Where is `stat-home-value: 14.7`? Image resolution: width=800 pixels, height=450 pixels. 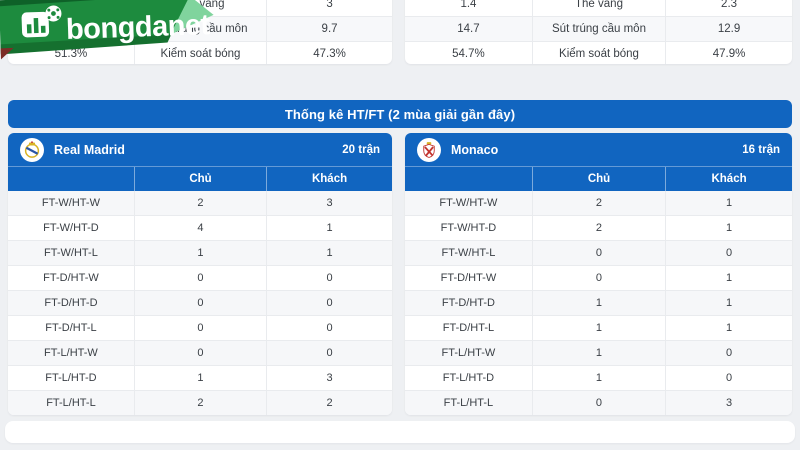 stat-home-value: 14.7 is located at coordinates (468, 29).